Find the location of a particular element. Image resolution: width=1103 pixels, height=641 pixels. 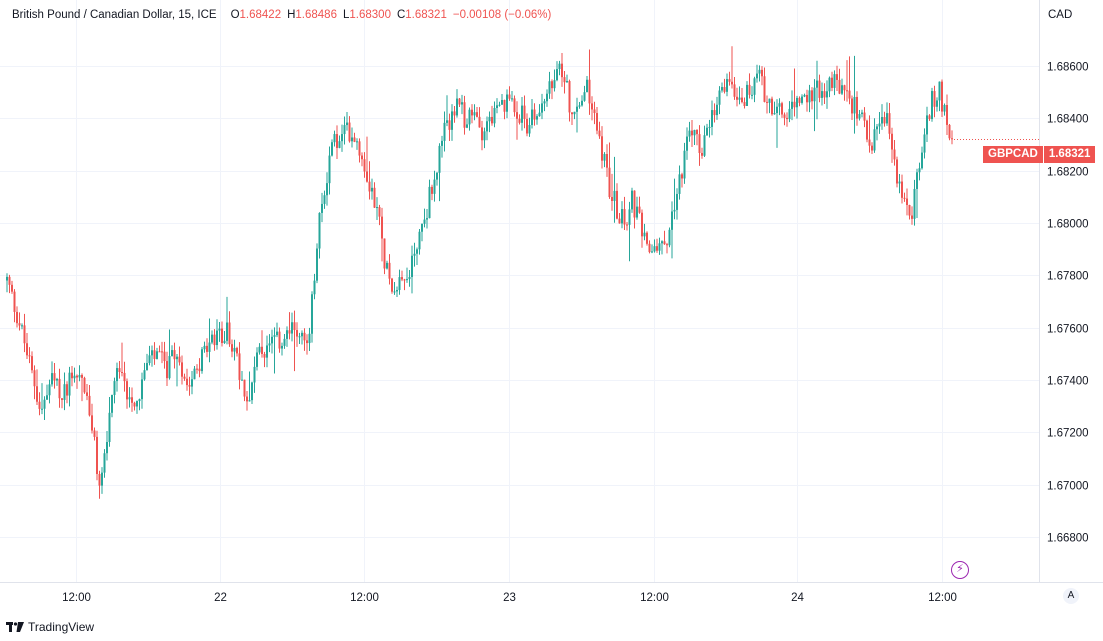

y-tick-label: 1.66800 is located at coordinates (1068, 539).